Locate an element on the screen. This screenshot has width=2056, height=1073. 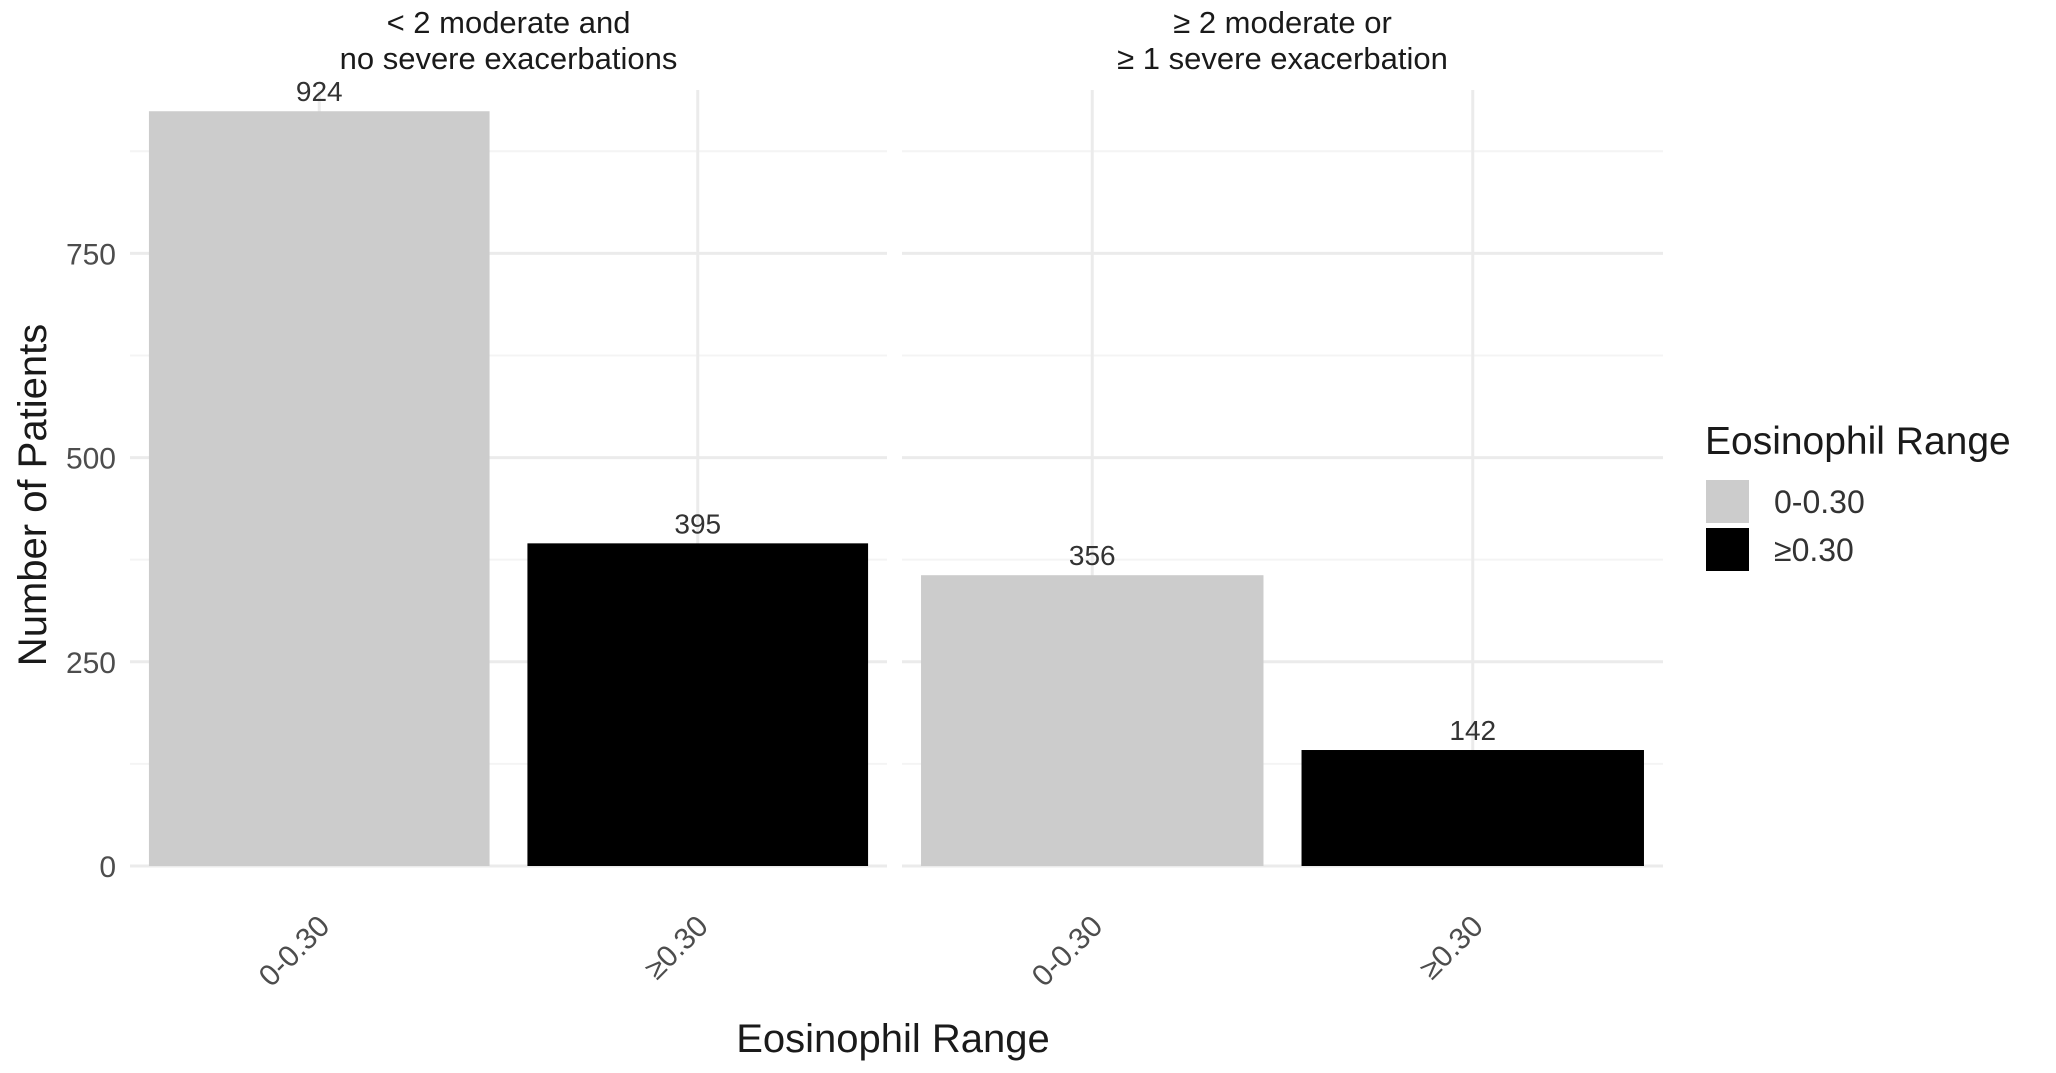
bar-value-label: 395 is located at coordinates (697, 523).